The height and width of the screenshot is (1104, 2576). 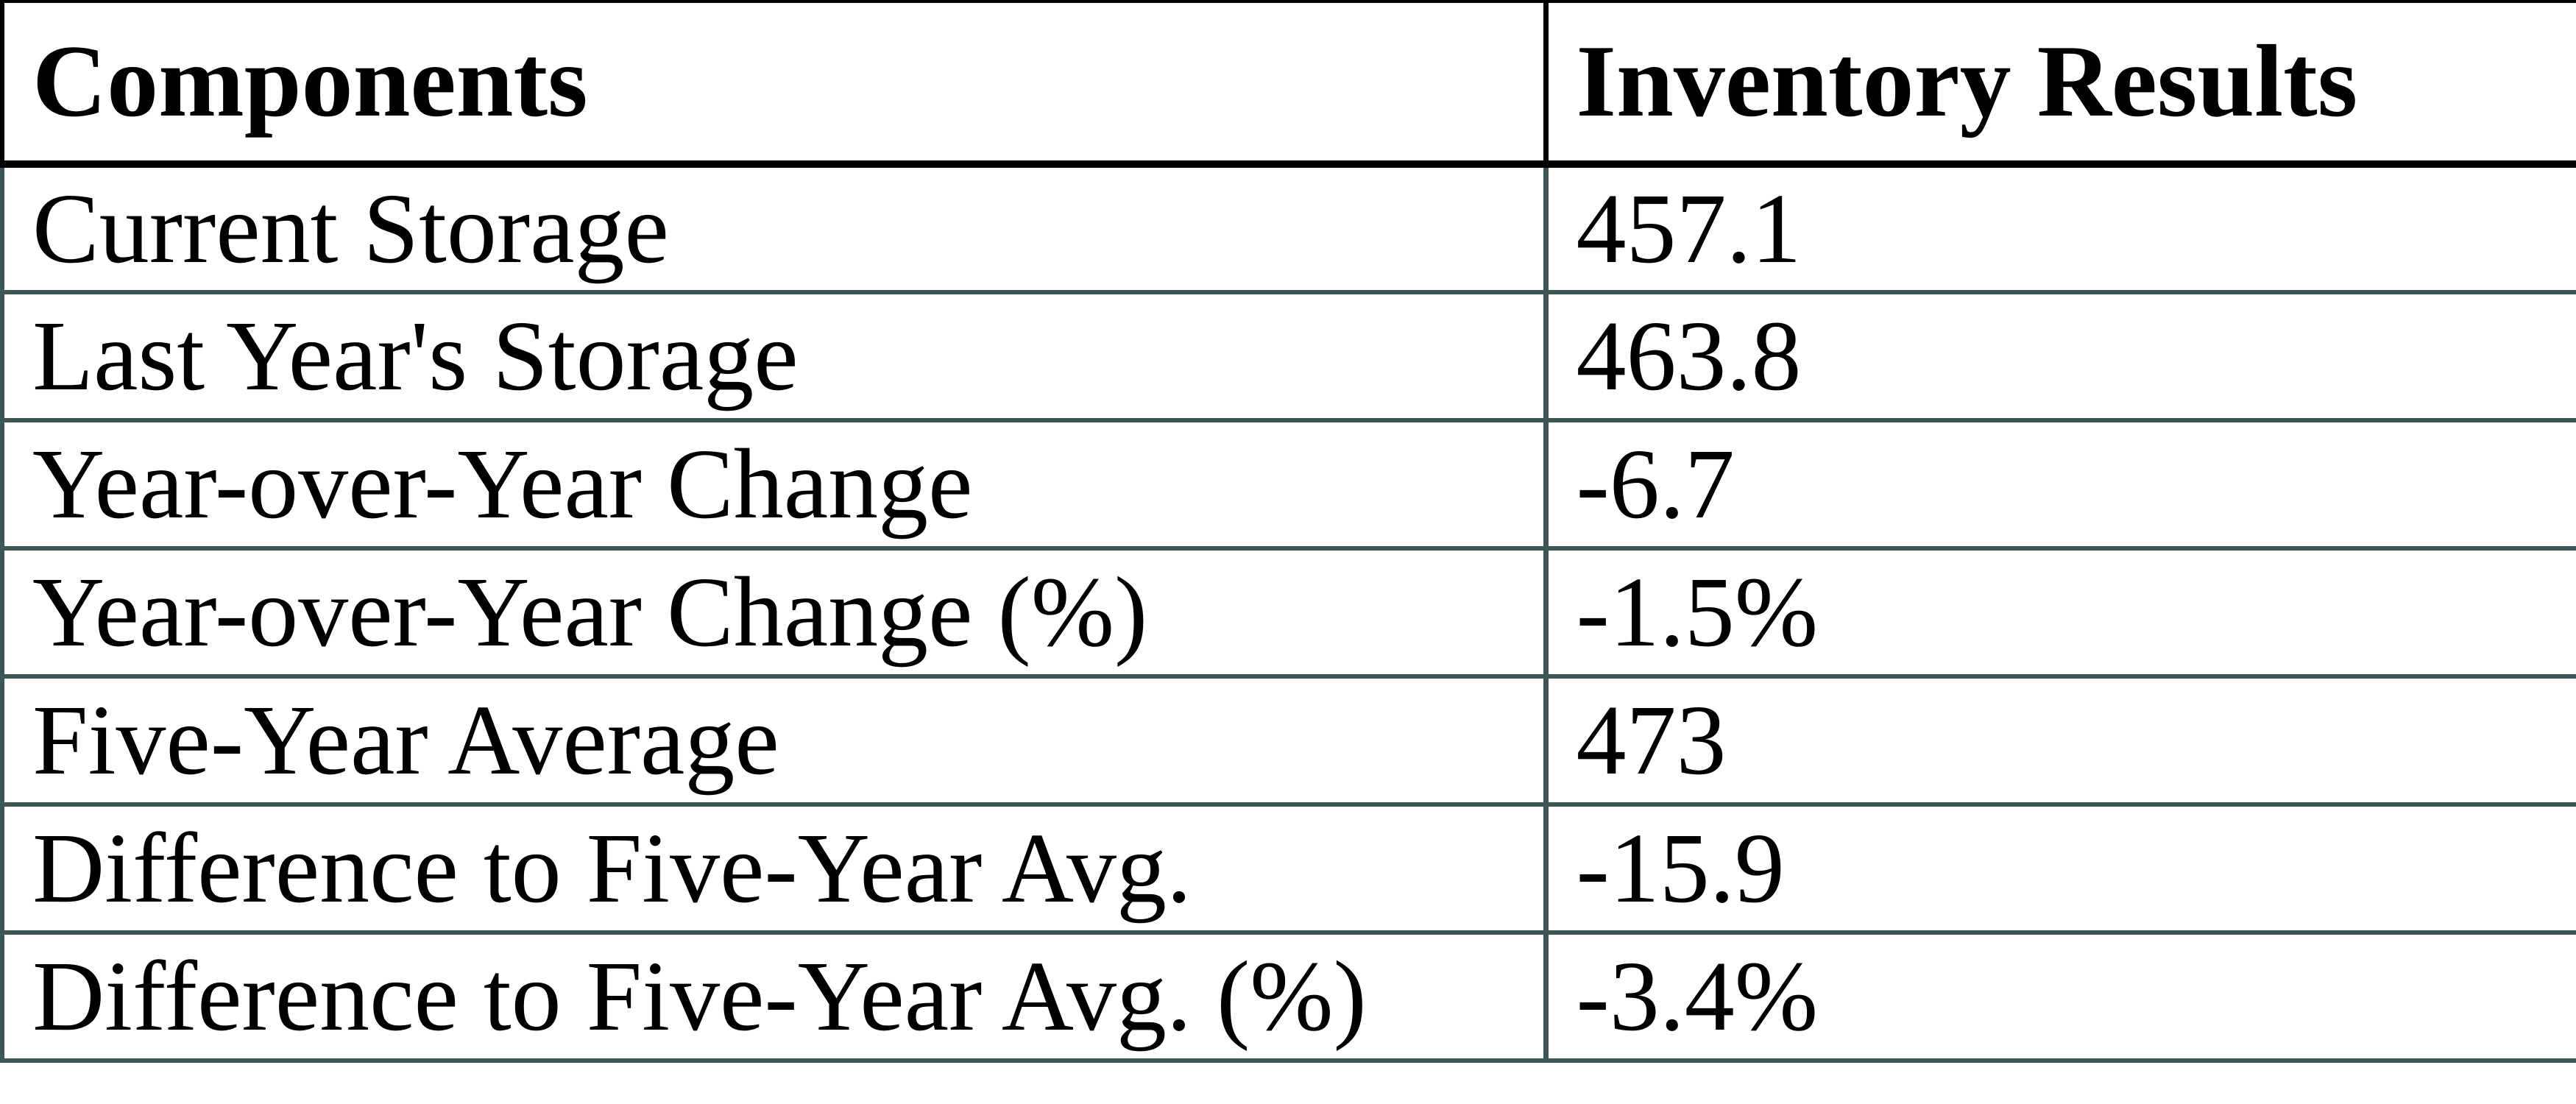 What do you see at coordinates (2059, 612) in the screenshot?
I see `result-cell: -1.5%` at bounding box center [2059, 612].